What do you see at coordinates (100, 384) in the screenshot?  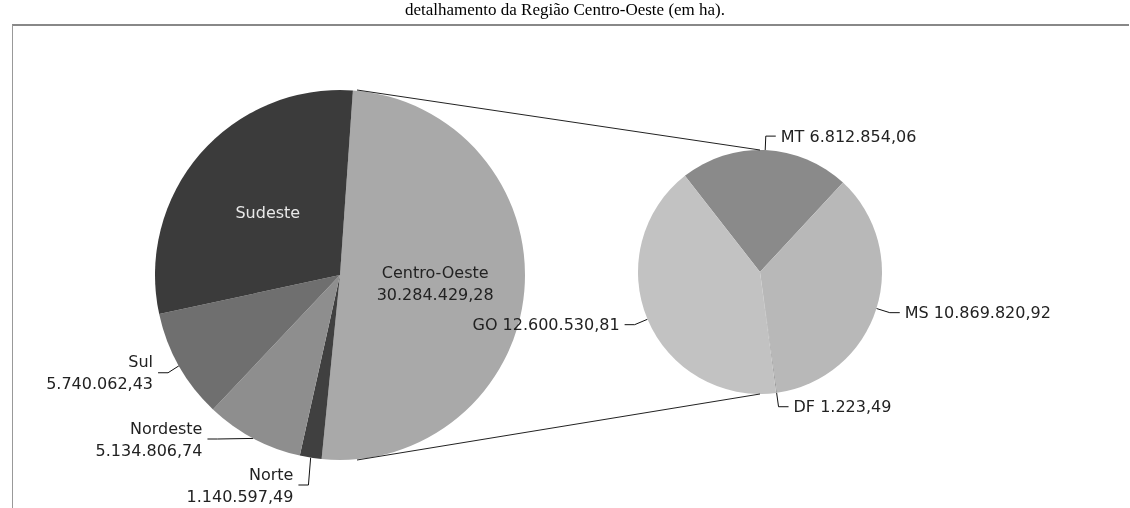 I see `data-label: 5.740.062,43` at bounding box center [100, 384].